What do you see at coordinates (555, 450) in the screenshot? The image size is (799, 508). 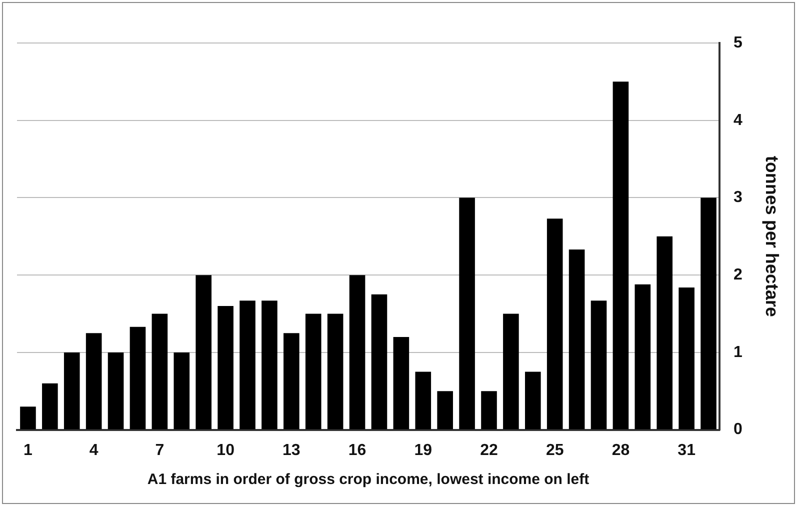 I see `x-tick-label: 25` at bounding box center [555, 450].